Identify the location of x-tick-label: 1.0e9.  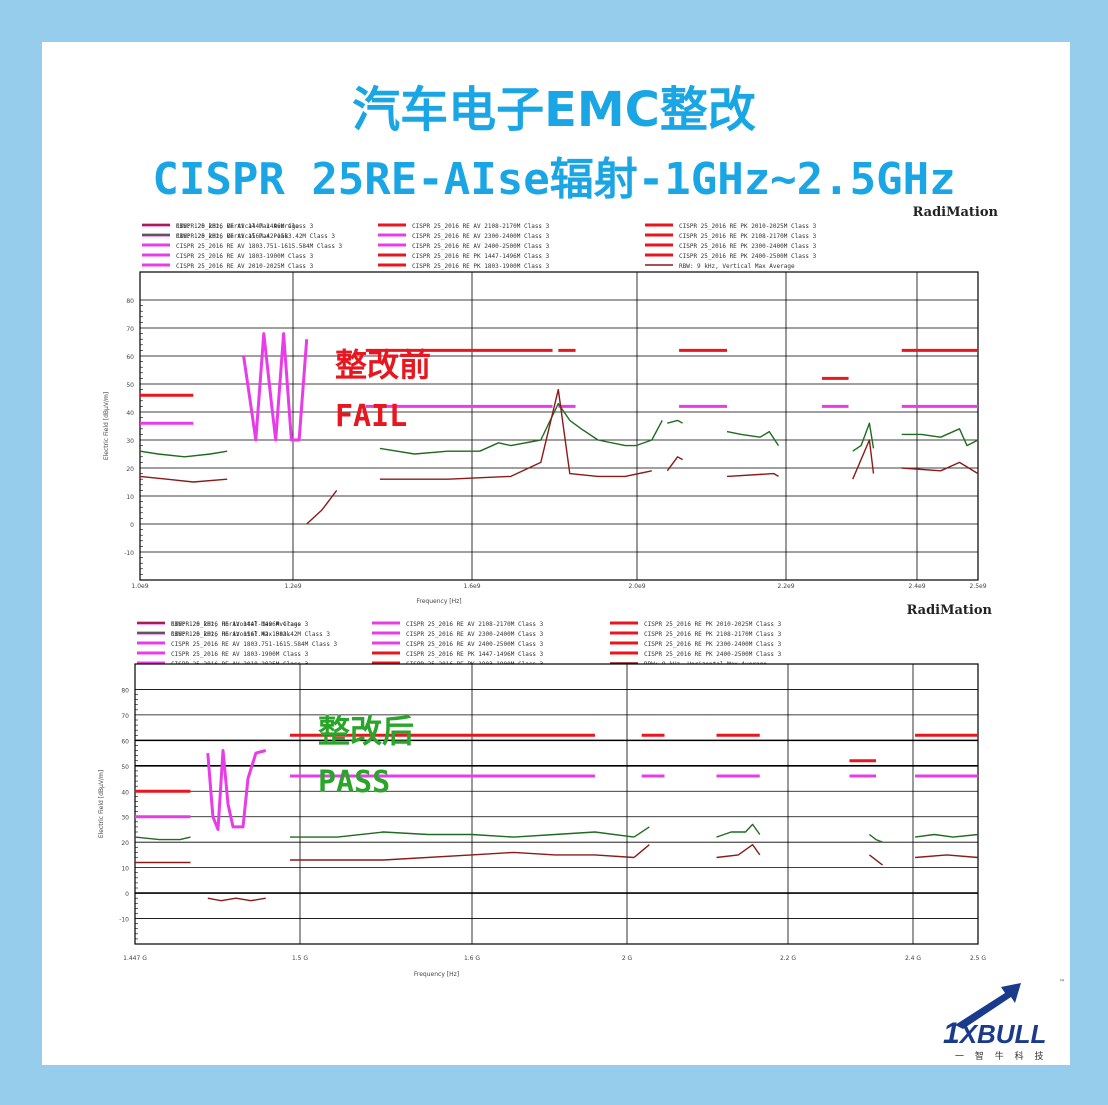
(139, 586).